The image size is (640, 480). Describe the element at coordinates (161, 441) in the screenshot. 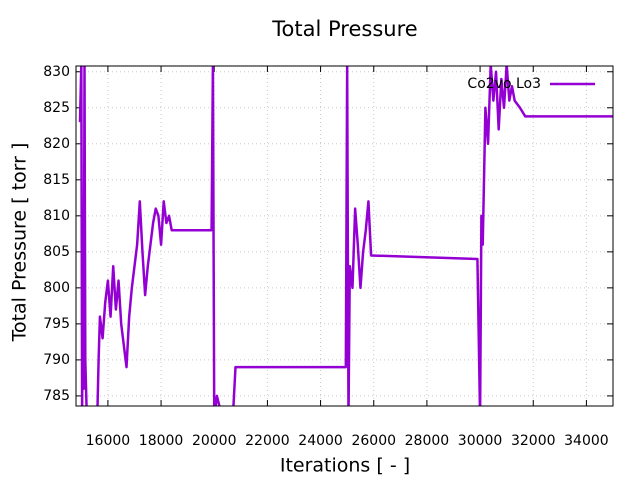

I see `x-tick-label: 18000` at that location.